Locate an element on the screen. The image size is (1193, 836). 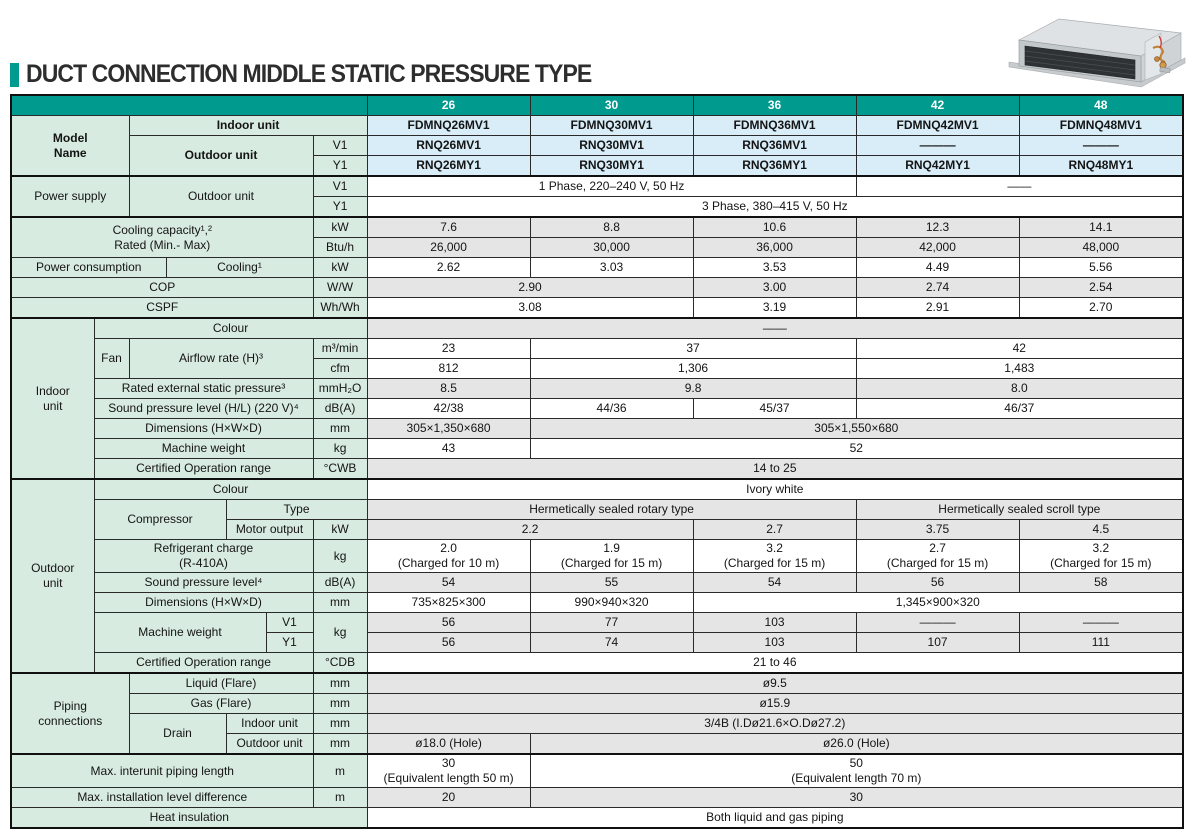
value-cell: 12.3 is located at coordinates (937, 227).